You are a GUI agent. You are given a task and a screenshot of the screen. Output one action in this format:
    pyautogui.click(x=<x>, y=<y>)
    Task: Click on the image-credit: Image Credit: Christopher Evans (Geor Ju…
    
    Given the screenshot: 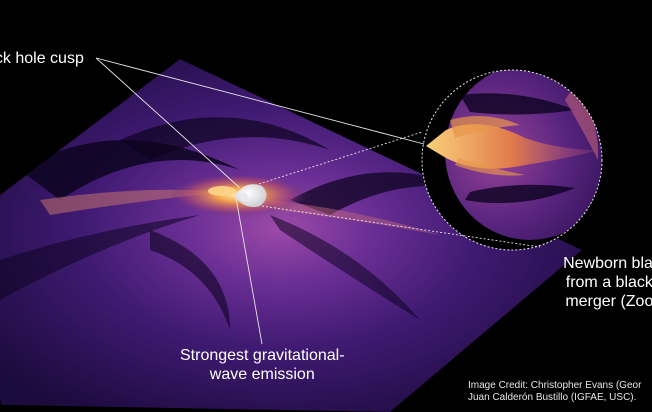 What is the action you would take?
    pyautogui.click(x=554, y=392)
    